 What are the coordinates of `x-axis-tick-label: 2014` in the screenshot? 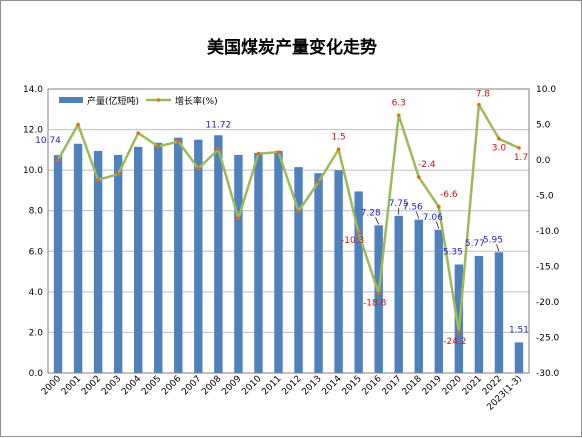 It's located at (331, 385).